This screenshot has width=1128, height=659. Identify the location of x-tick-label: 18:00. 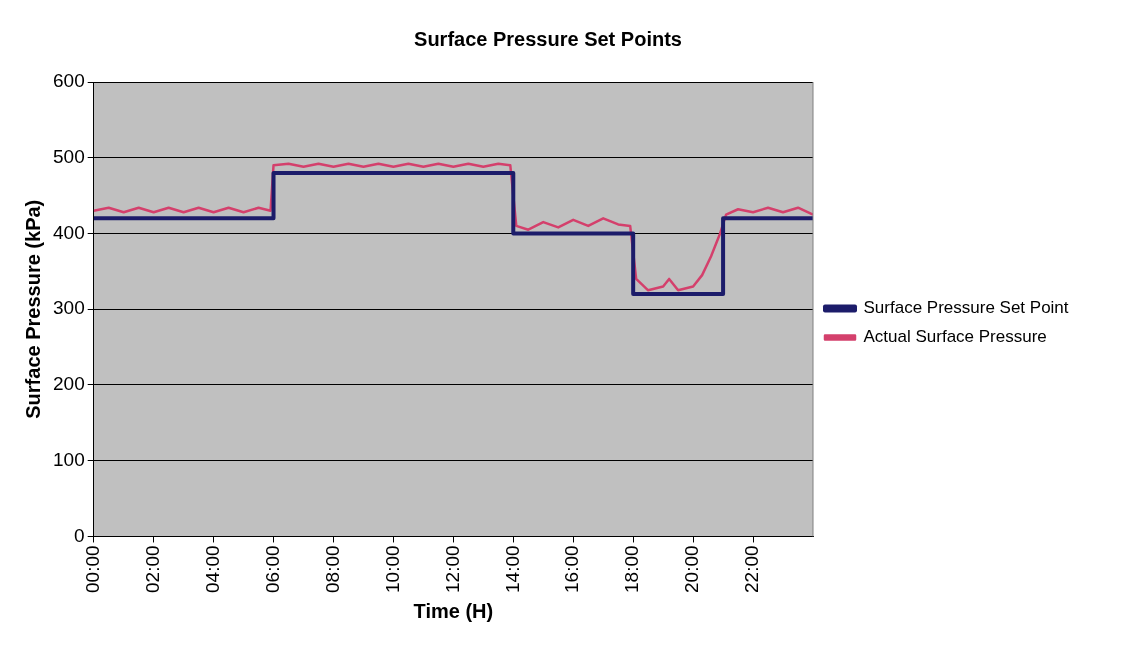
(632, 569).